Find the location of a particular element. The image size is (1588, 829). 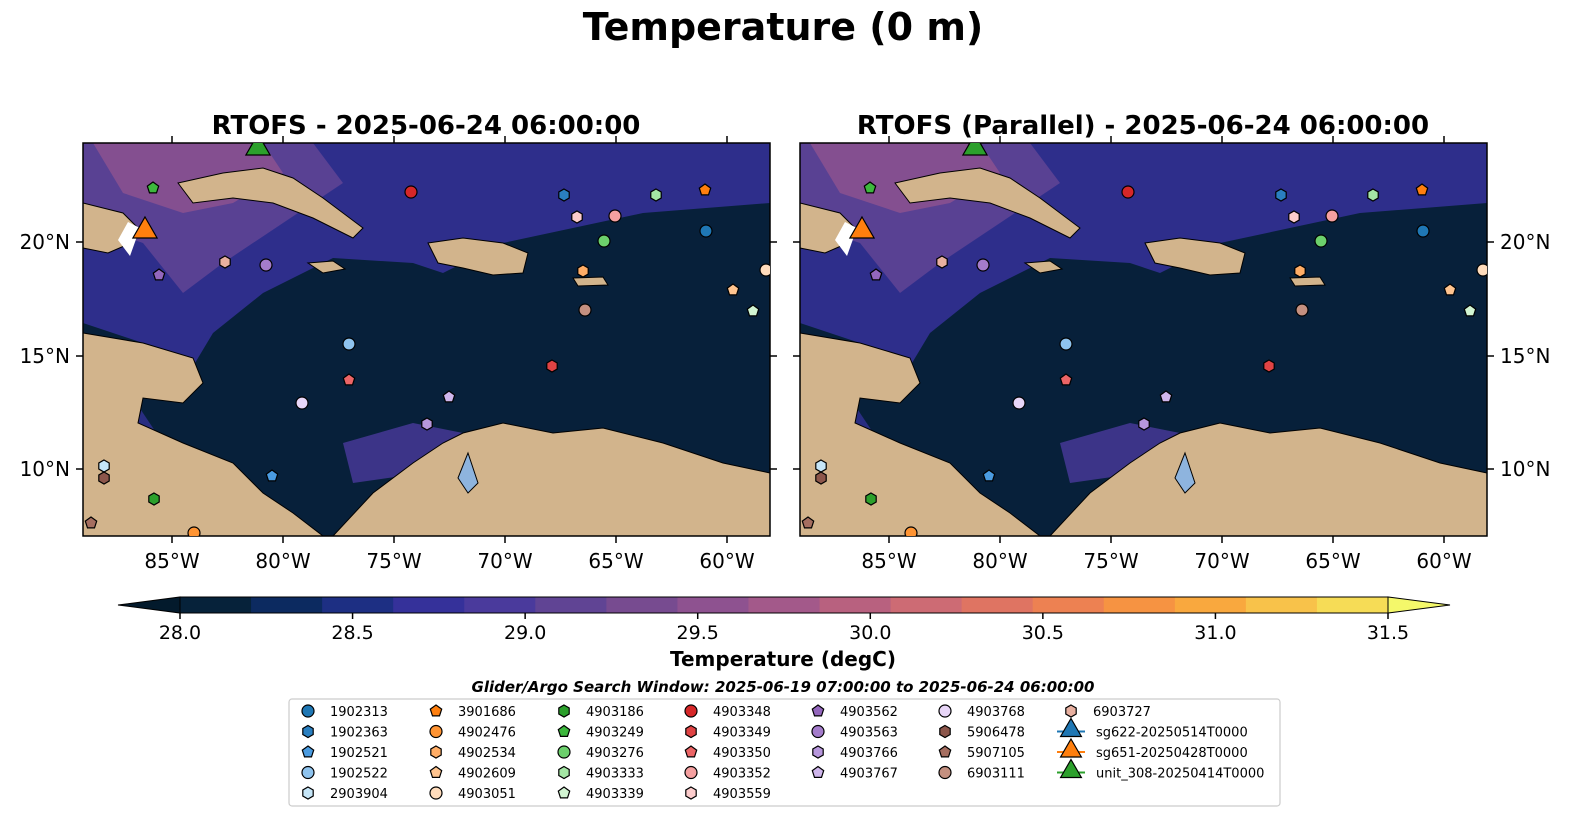

legend-item: 1902522 is located at coordinates (344, 773).